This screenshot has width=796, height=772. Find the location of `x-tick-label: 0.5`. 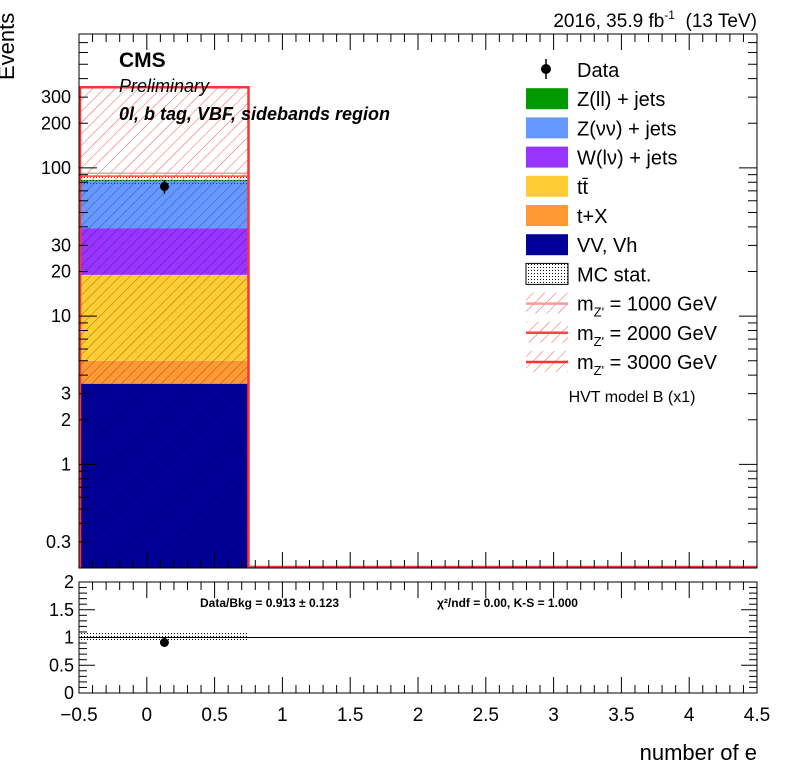

x-tick-label: 0.5 is located at coordinates (214, 715).